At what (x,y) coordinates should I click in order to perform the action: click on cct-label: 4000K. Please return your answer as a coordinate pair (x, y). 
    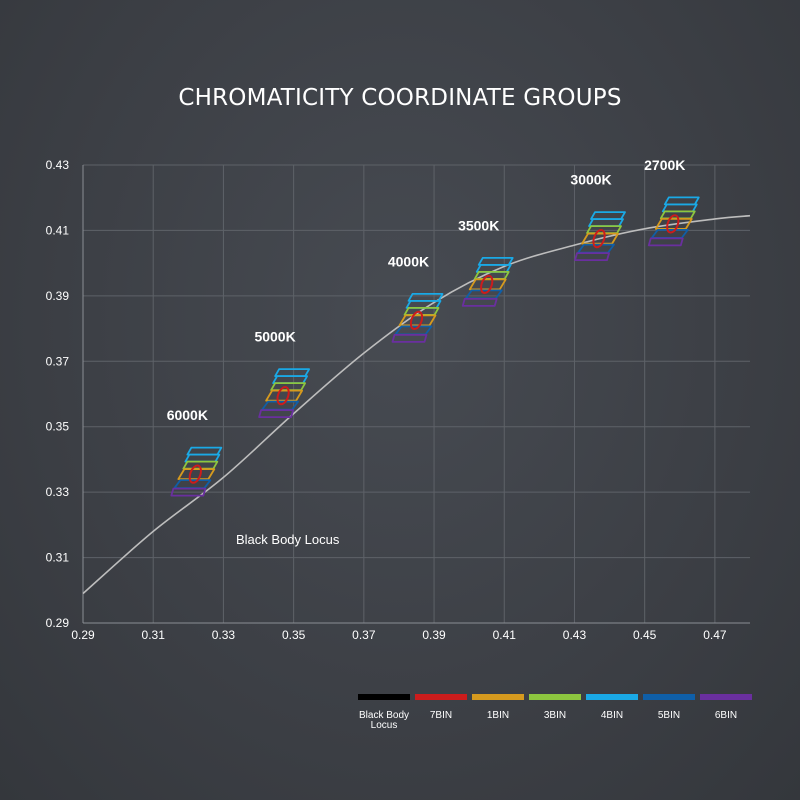
    Looking at the image, I should click on (408, 261).